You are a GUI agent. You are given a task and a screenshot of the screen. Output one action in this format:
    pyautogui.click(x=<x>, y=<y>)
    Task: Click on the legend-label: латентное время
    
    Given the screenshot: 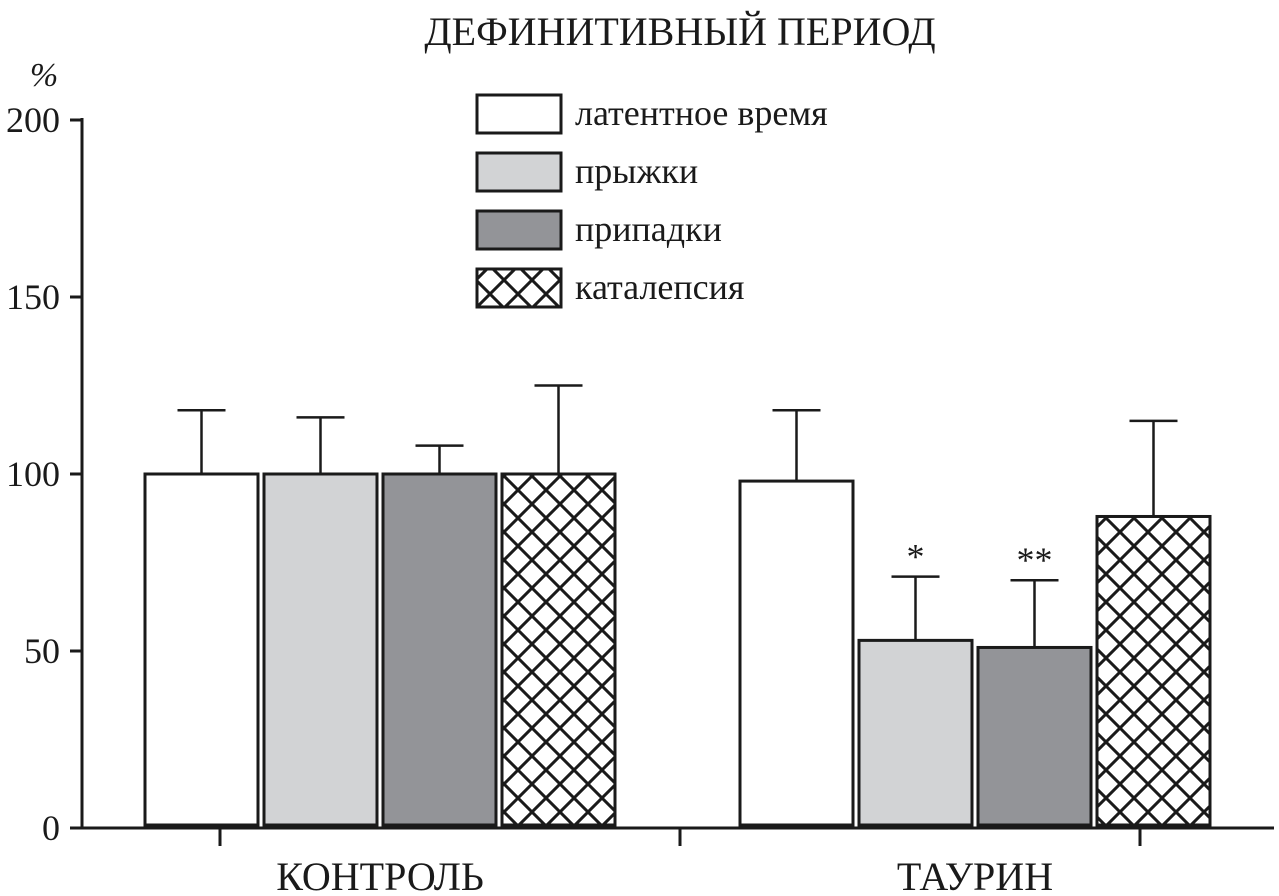 What is the action you would take?
    pyautogui.click(x=701, y=113)
    